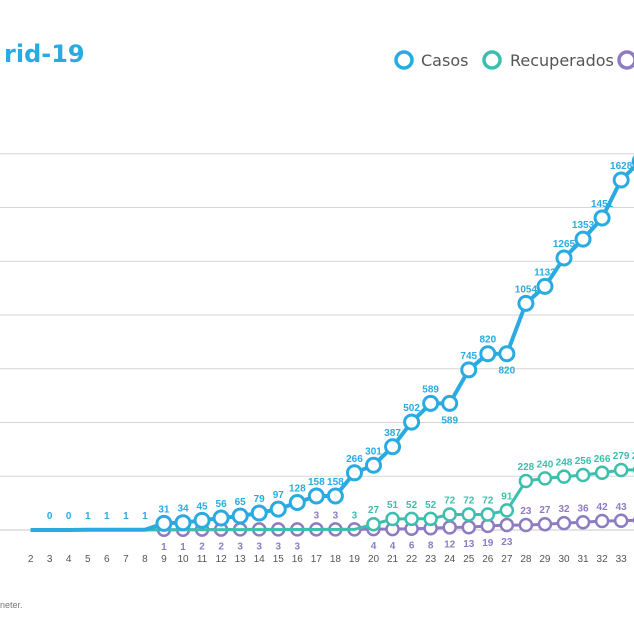 The width and height of the screenshot is (634, 634). What do you see at coordinates (260, 559) in the screenshot?
I see `x-tick-label: 14` at bounding box center [260, 559].